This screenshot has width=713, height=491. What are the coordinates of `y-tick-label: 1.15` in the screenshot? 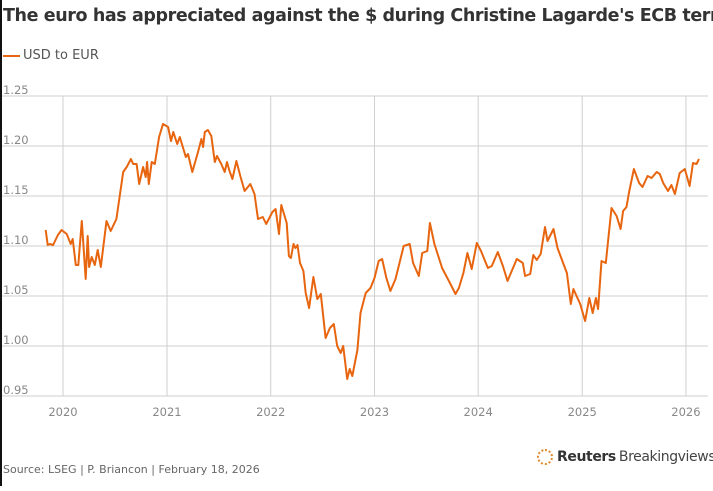 It's located at (16, 190).